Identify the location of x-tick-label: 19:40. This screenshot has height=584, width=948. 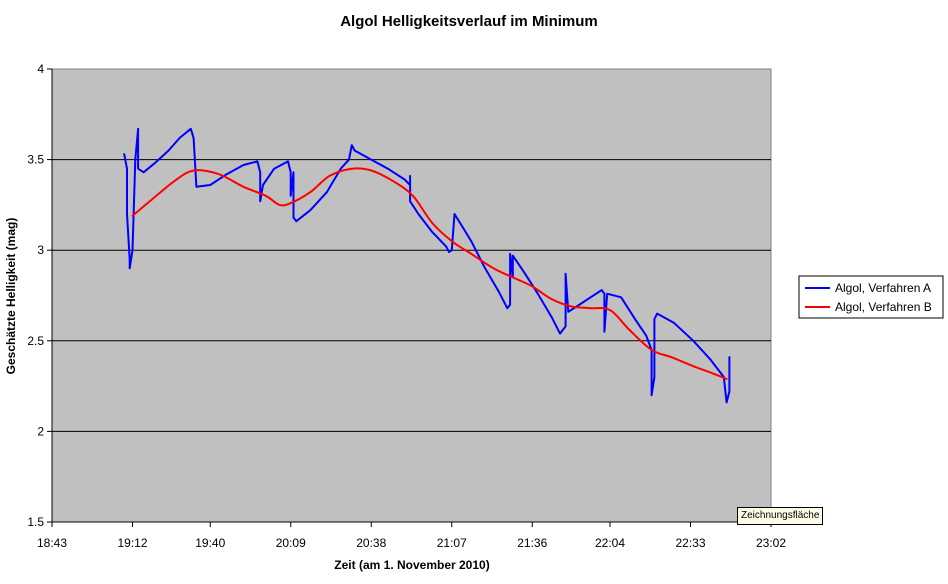
(210, 543).